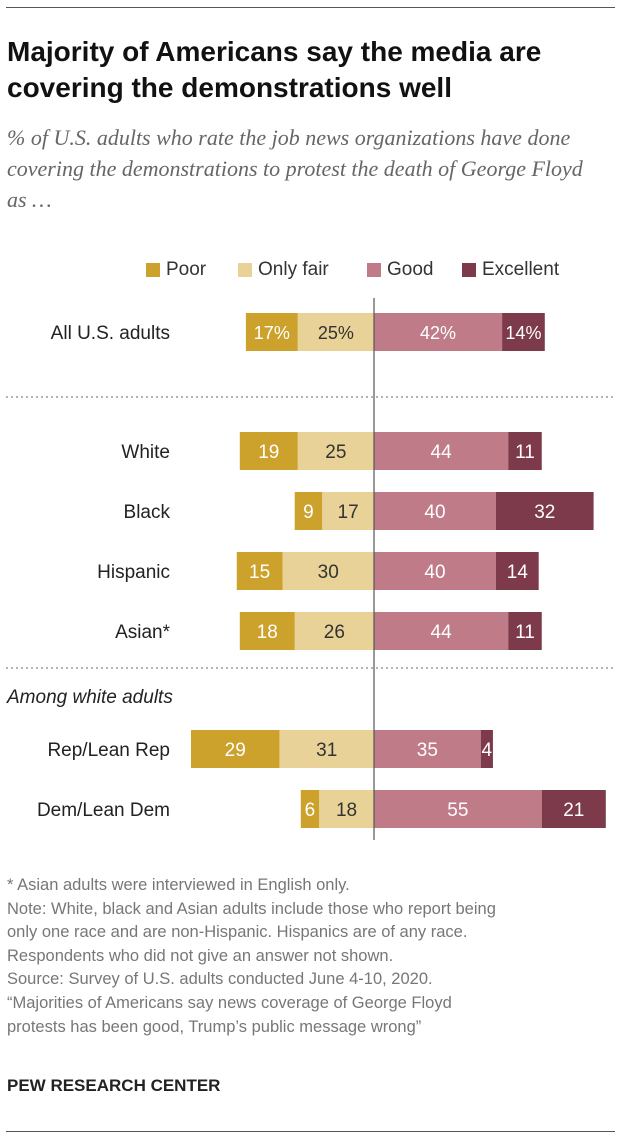 This screenshot has width=622, height=1140. I want to click on legend-swatch-good, so click(374, 270).